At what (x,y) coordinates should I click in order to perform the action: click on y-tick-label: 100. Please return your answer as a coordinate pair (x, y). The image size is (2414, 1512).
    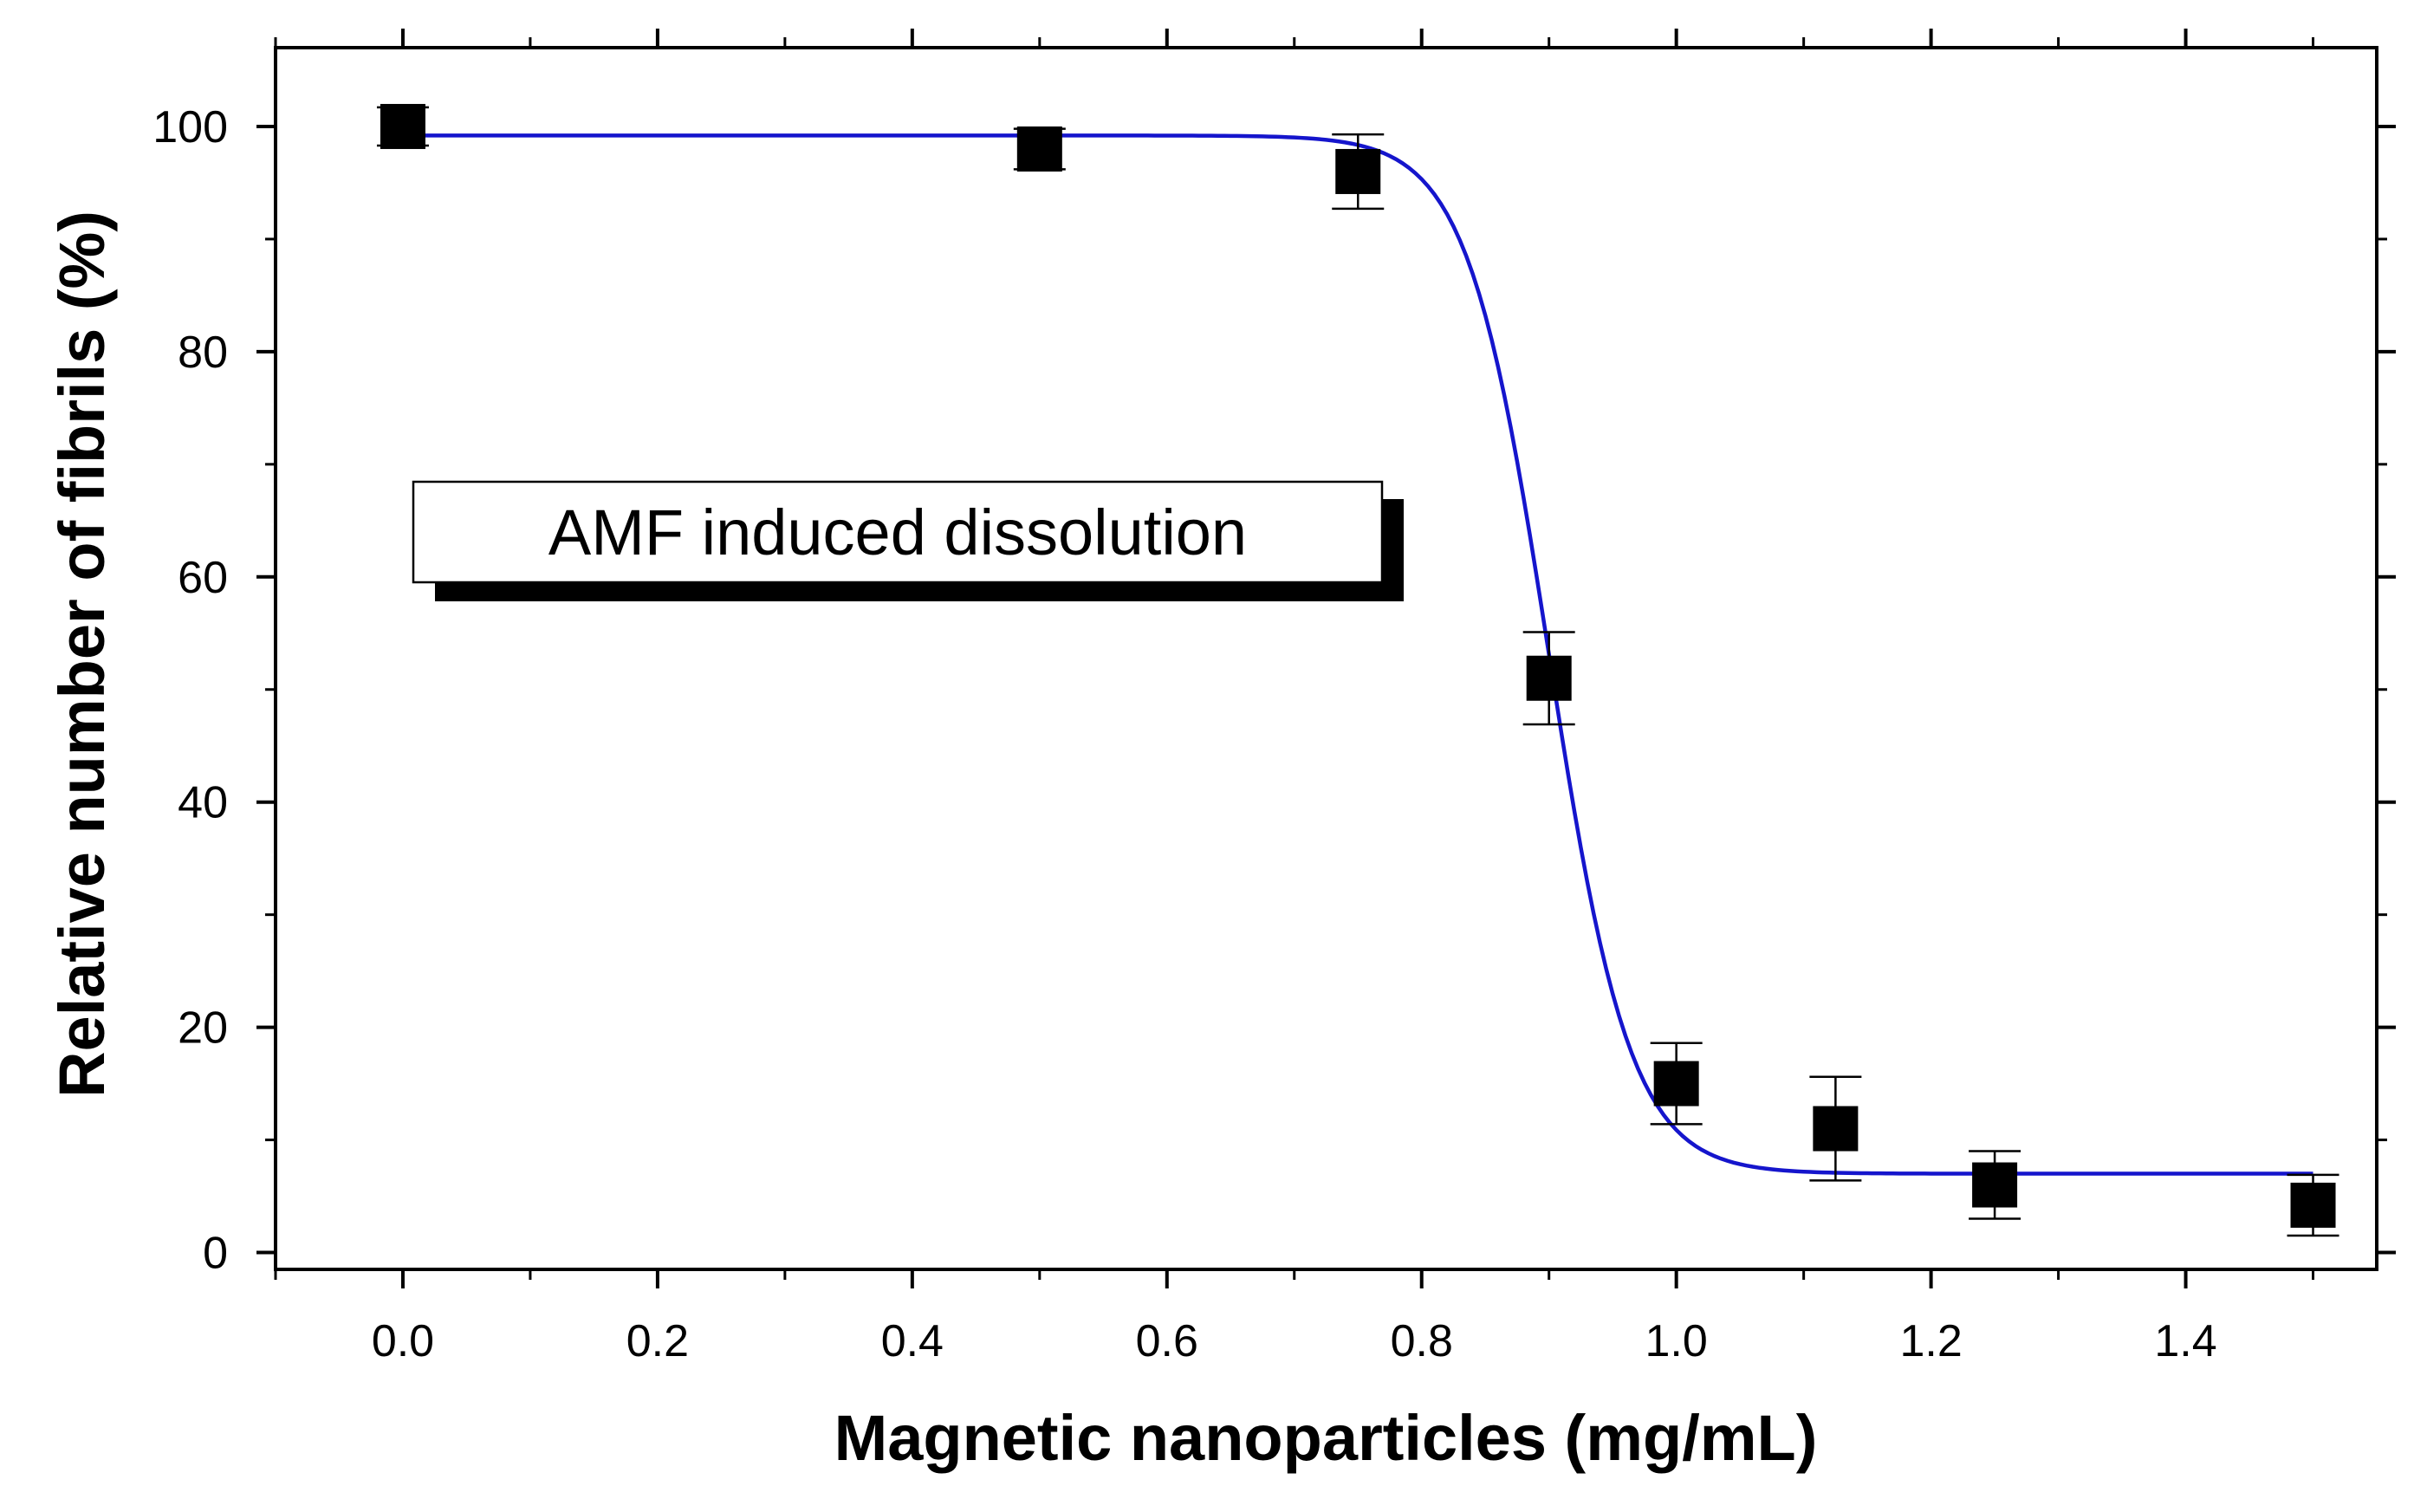
    Looking at the image, I should click on (190, 127).